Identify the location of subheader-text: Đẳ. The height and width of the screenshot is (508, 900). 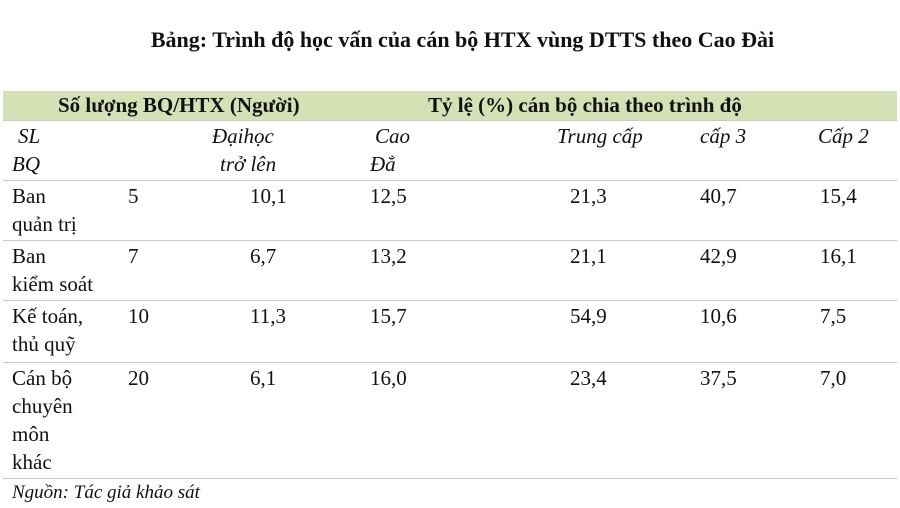
(383, 164).